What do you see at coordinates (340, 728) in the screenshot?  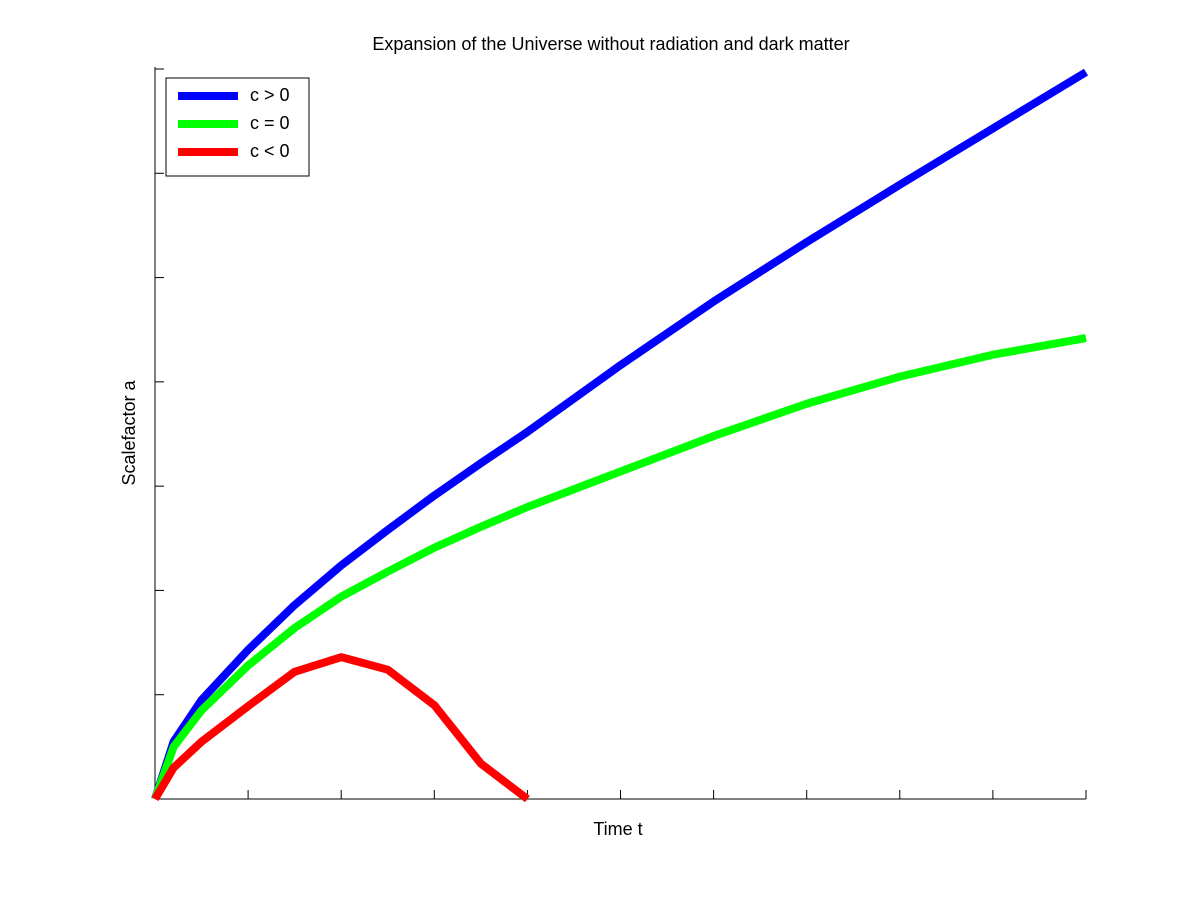 I see `series-line` at bounding box center [340, 728].